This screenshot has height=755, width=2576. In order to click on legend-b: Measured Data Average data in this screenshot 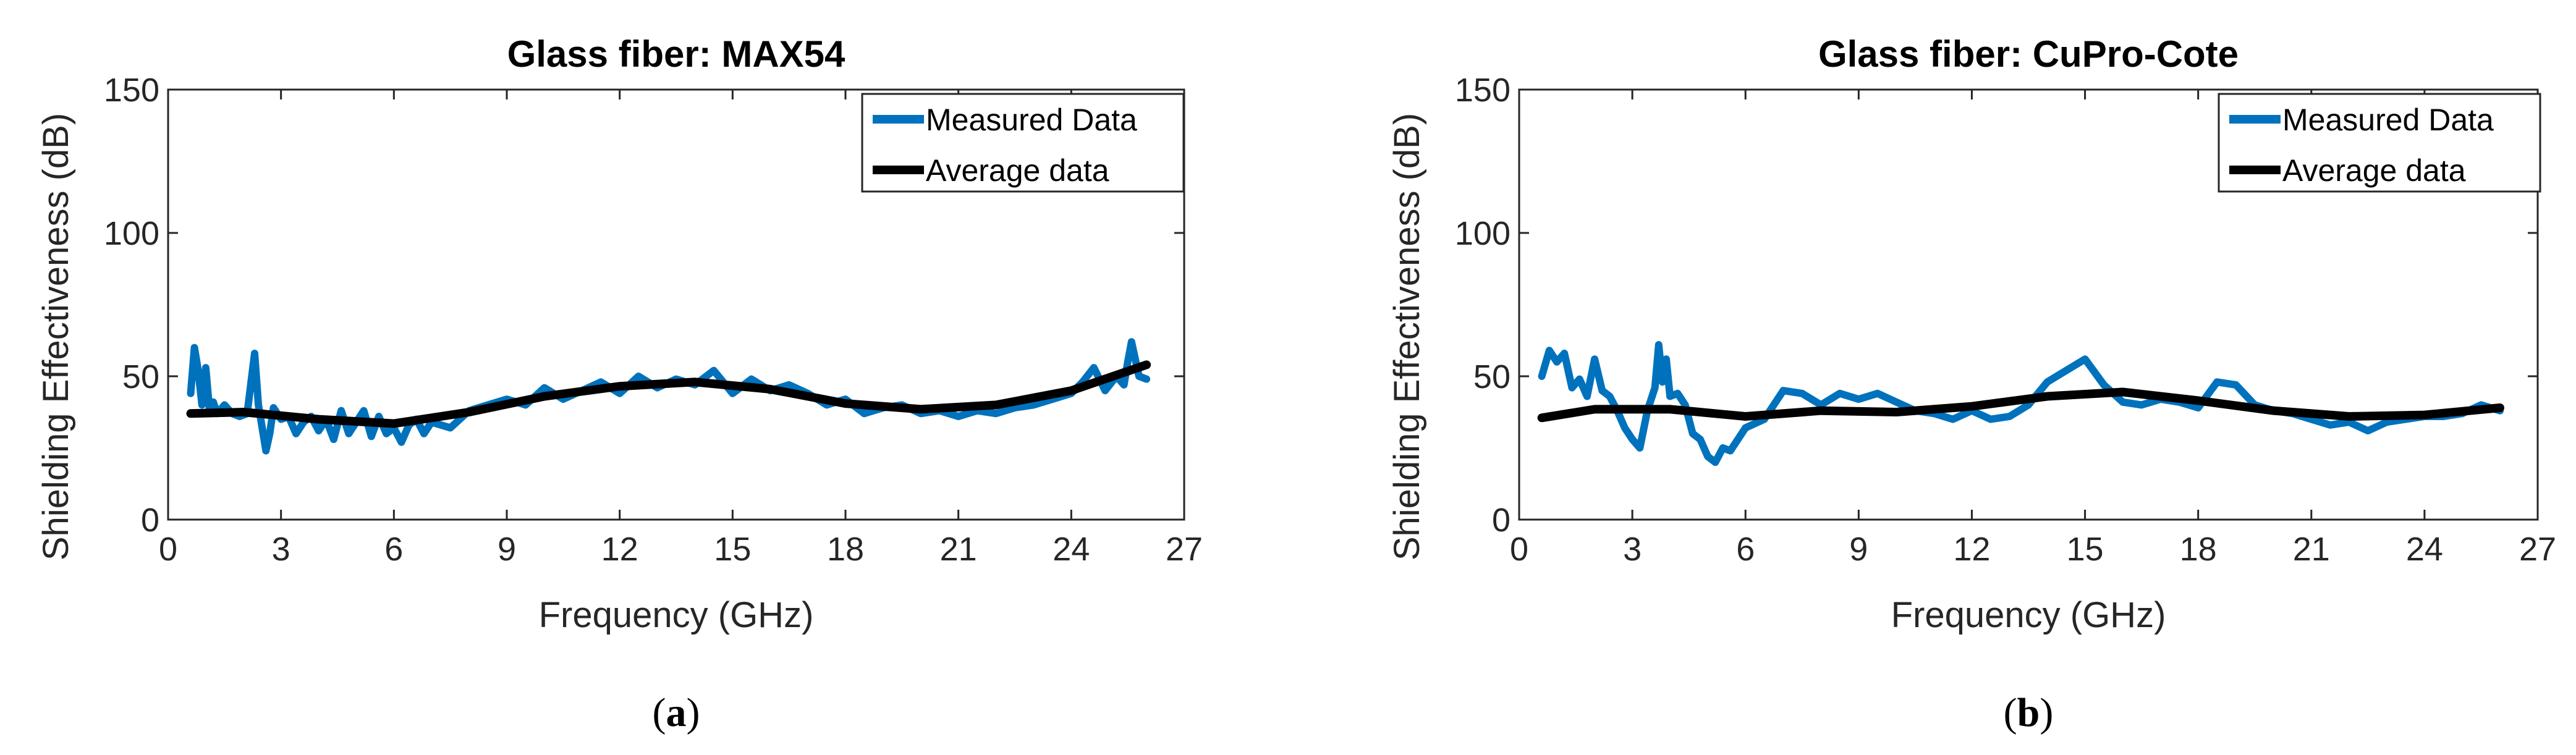, I will do `click(2379, 143)`.